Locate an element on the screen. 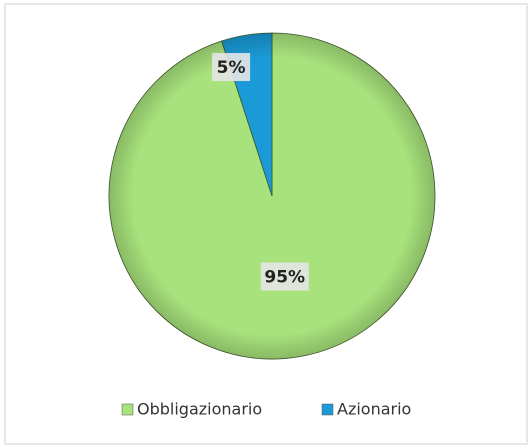 The image size is (531, 448). data-label: 95% is located at coordinates (284, 277).